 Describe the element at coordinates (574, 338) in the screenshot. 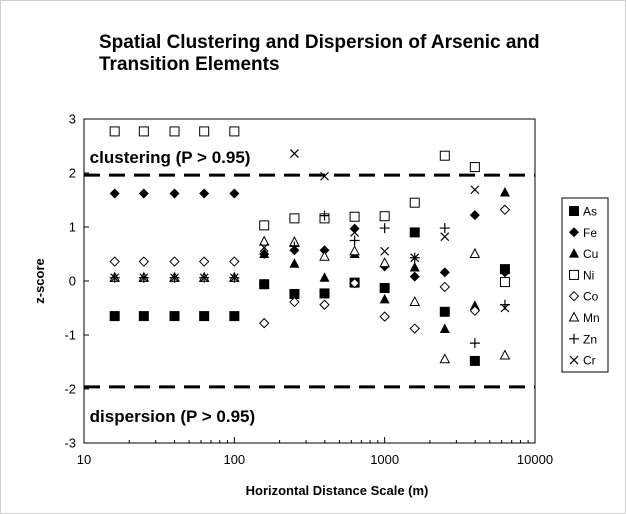

I see `legend-marker-zn` at that location.